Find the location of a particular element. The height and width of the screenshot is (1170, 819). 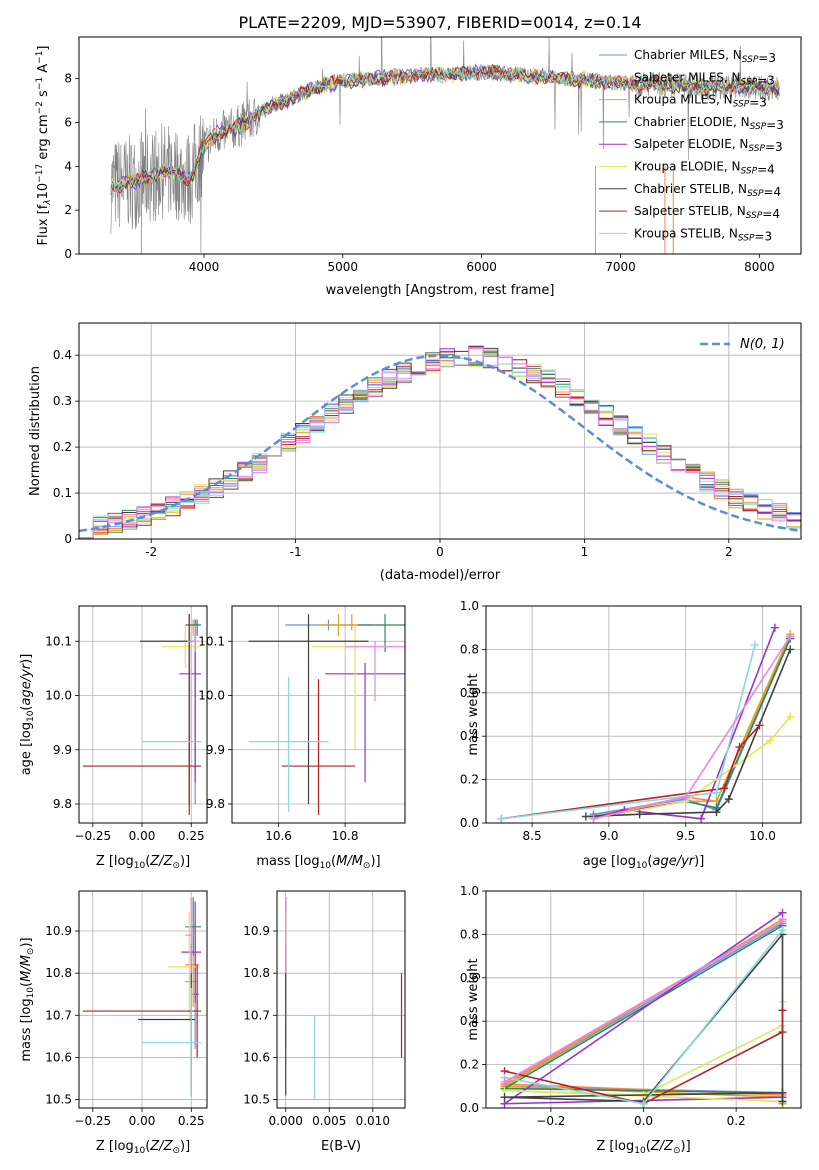

x-tick-label: 0.00 is located at coordinates (142, 1121).